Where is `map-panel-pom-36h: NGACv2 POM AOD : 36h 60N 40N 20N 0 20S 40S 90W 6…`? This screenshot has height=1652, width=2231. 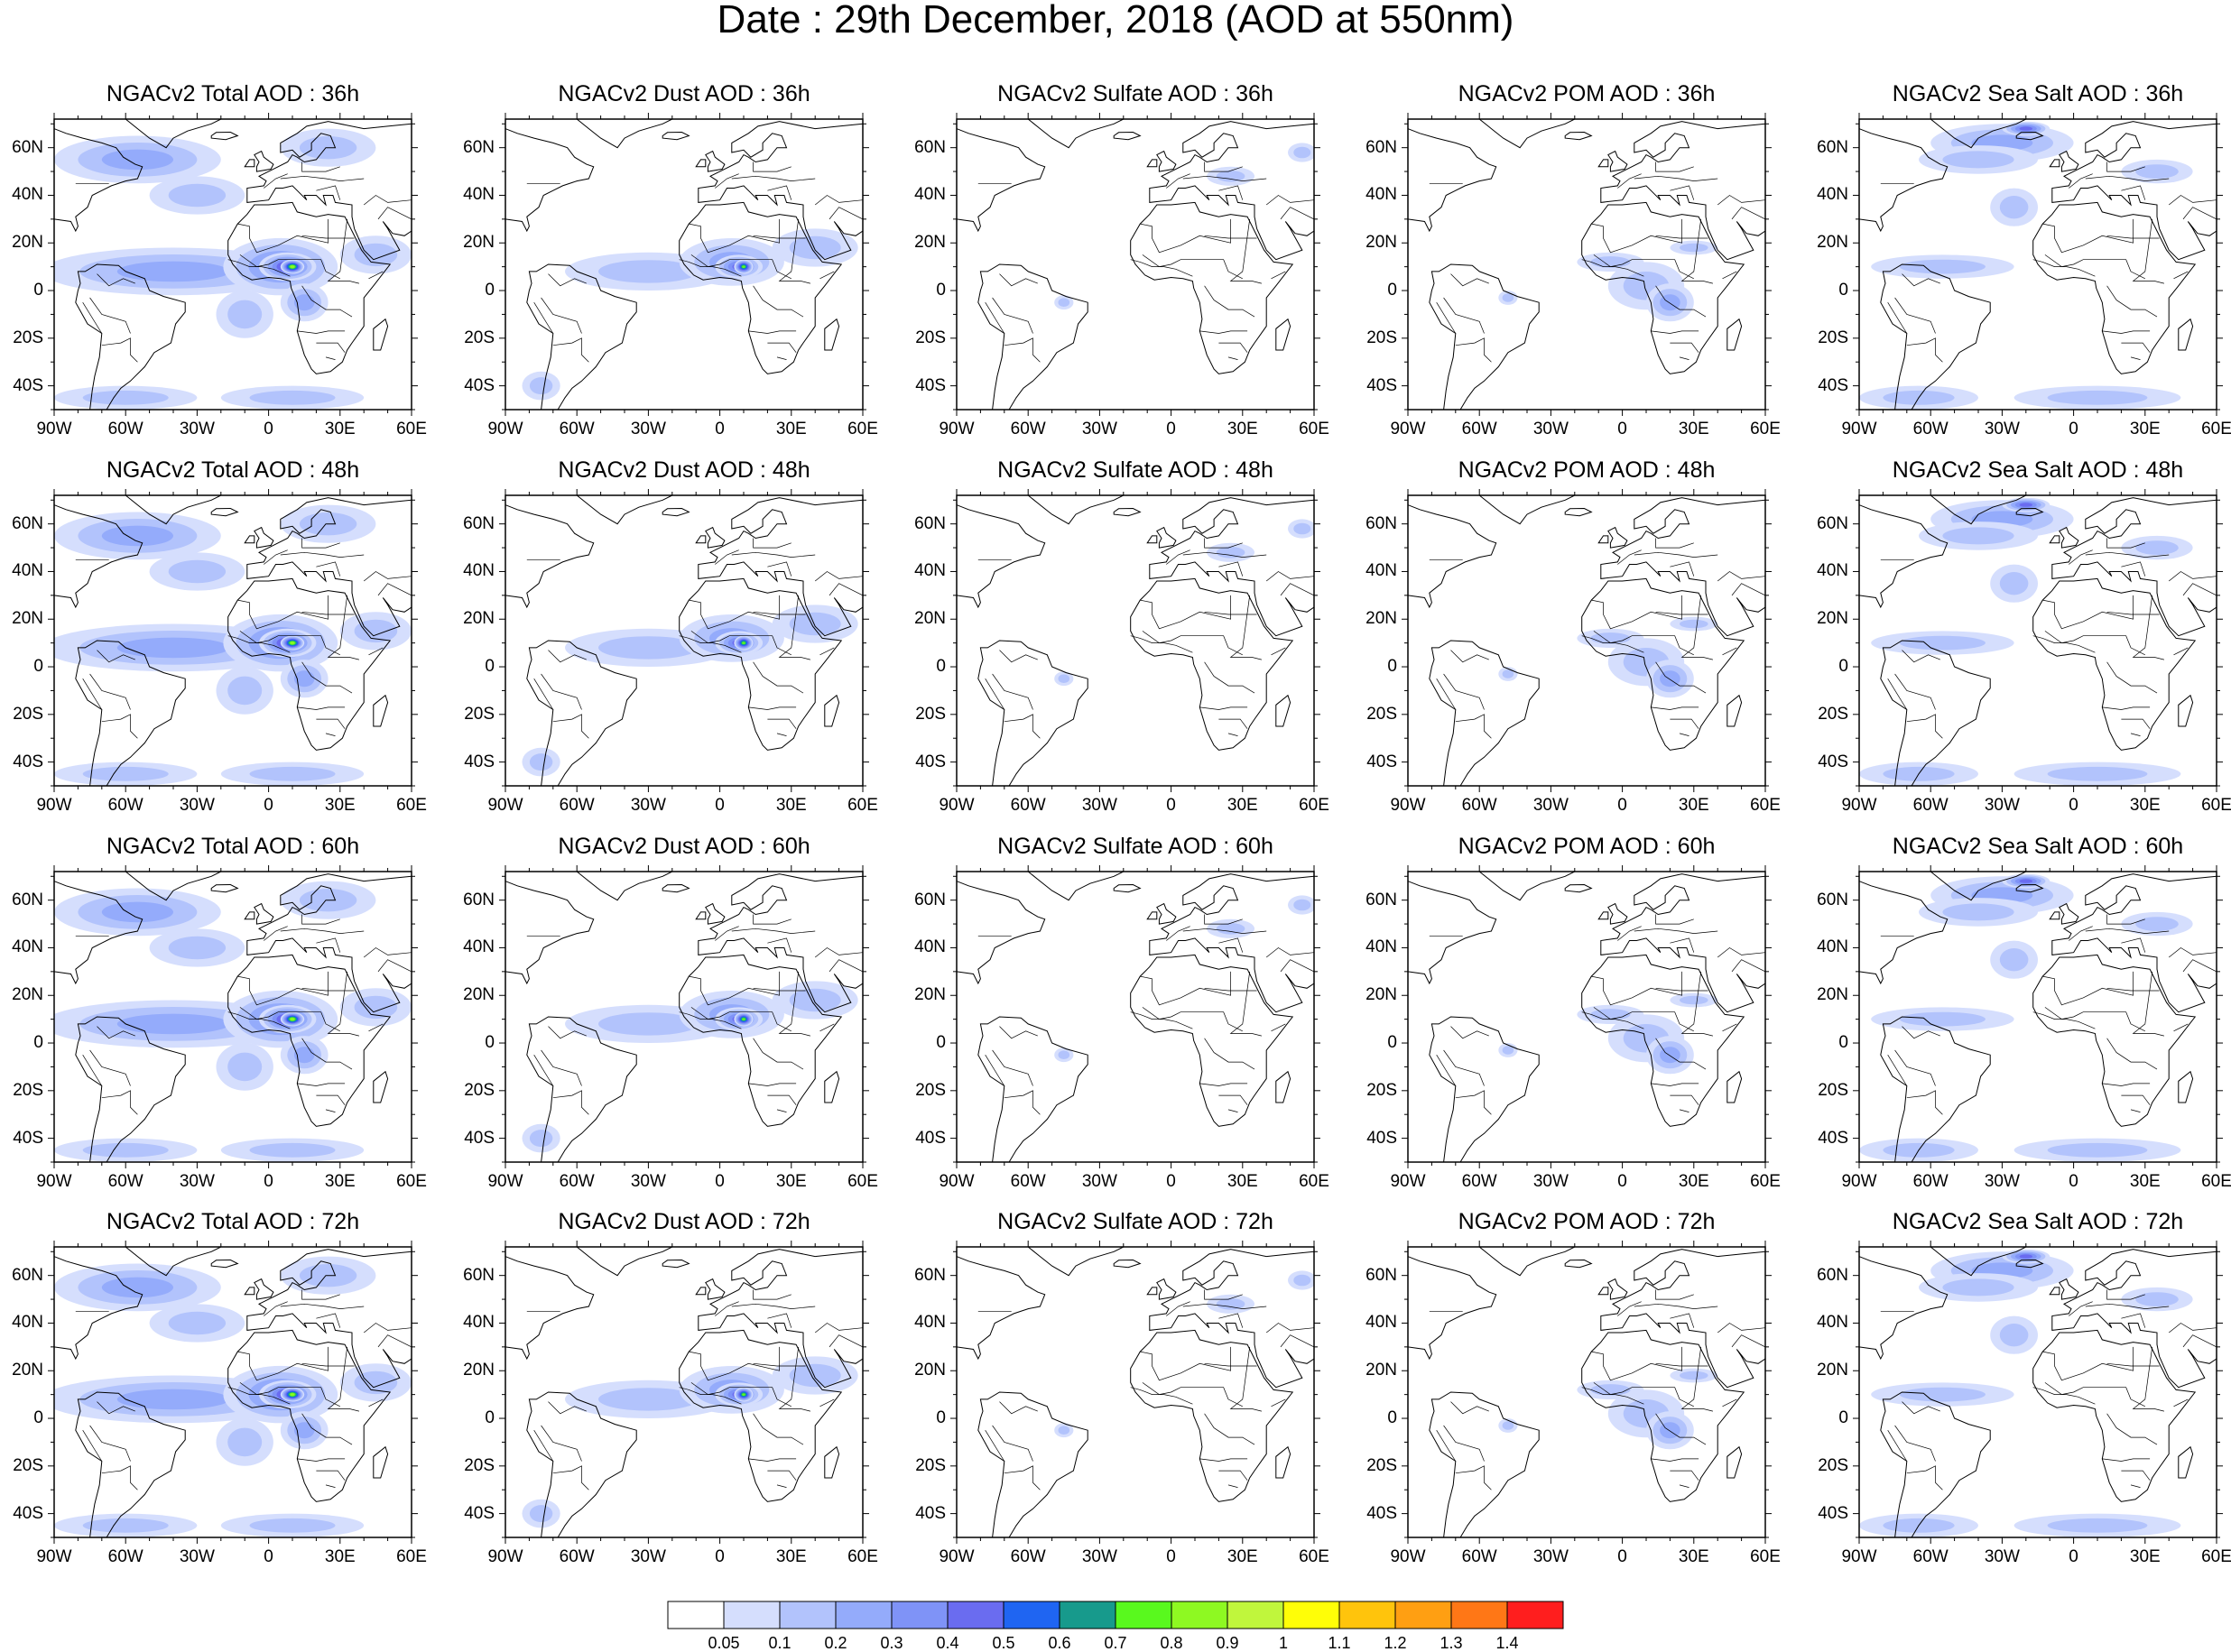
map-panel-pom-36h: NGACv2 POM AOD : 36h 60N 40N 20N 0 20S 40S 90W 6… is located at coordinates (1570, 266).